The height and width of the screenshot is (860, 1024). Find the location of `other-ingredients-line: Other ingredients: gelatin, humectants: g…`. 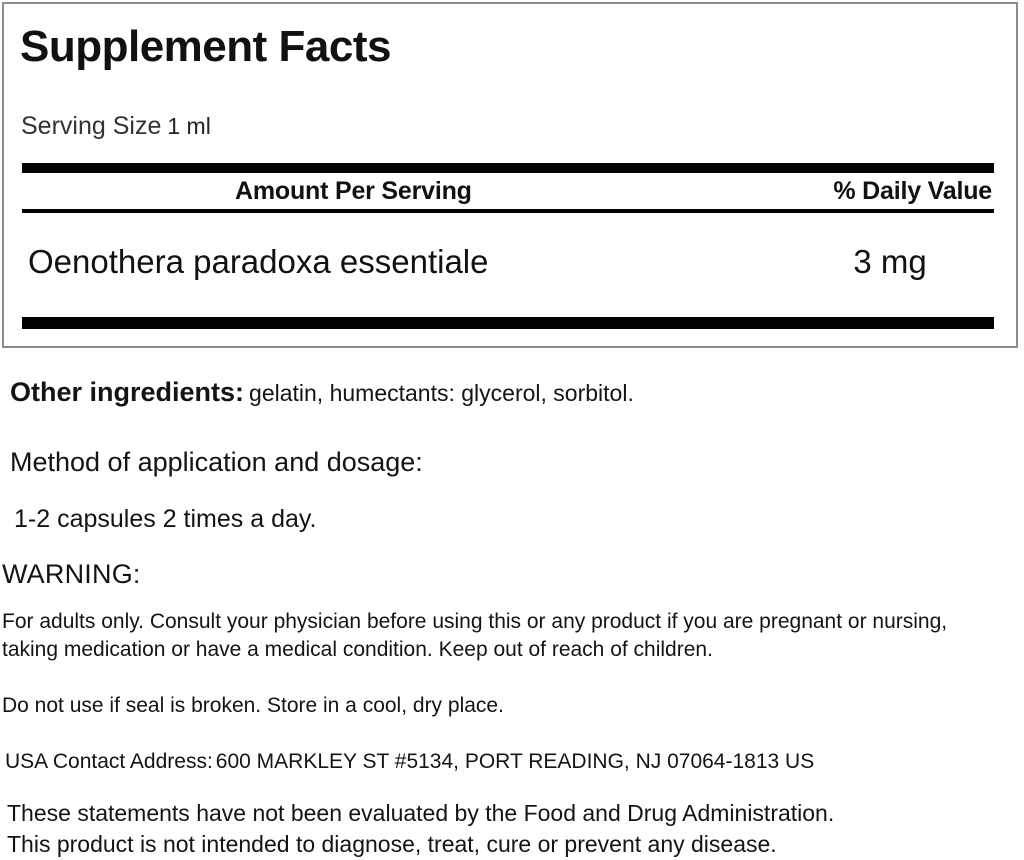

other-ingredients-line: Other ingredients: gelatin, humectants: g… is located at coordinates (322, 392).